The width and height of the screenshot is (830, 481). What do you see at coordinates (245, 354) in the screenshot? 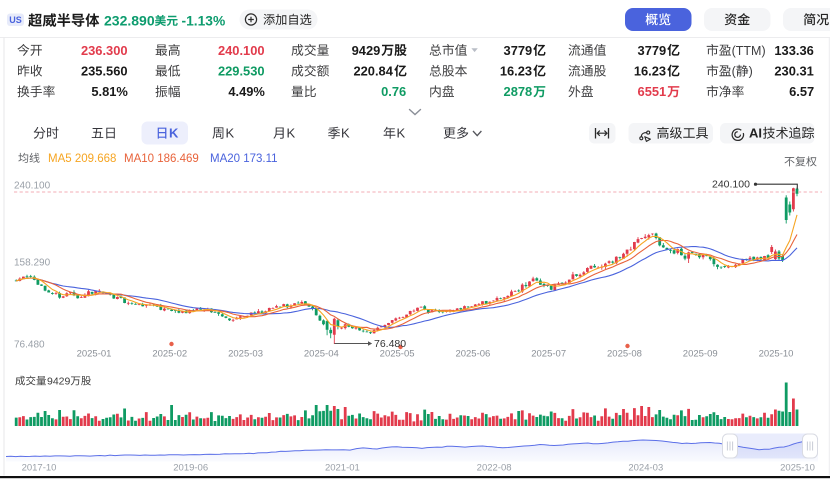
I see `svg-text: 2025-03` at bounding box center [245, 354].